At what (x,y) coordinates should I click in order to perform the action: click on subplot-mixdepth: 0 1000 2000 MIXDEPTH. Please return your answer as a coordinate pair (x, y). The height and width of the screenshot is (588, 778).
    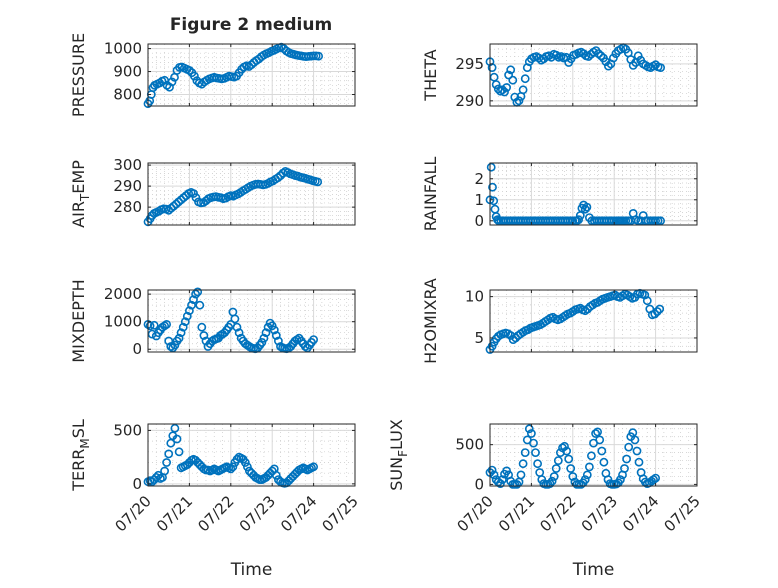
    Looking at the image, I should click on (212, 321).